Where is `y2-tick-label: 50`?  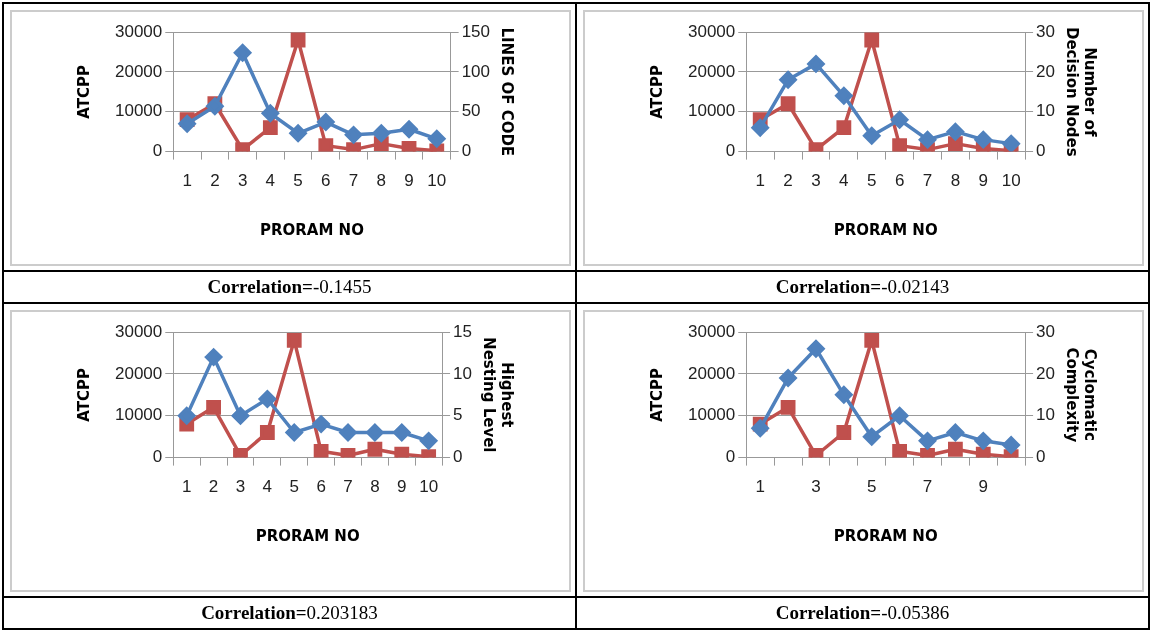
y2-tick-label: 50 is located at coordinates (471, 111).